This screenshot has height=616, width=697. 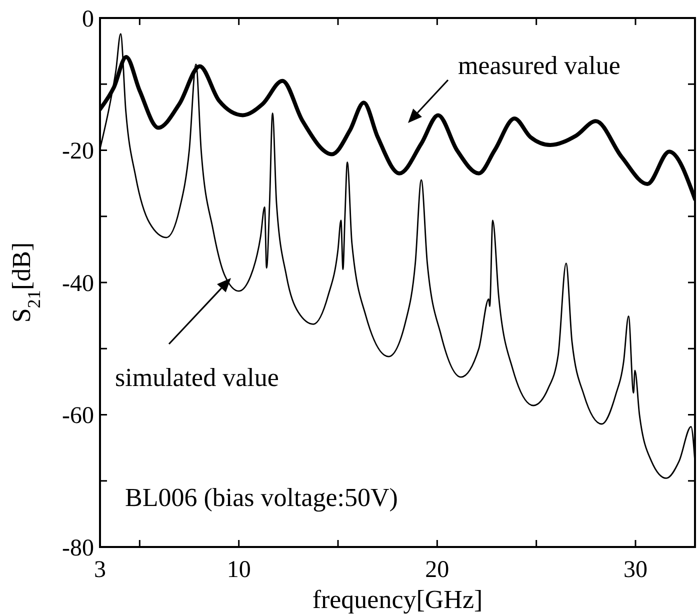 I want to click on y-tick-label: -80, so click(x=78, y=548).